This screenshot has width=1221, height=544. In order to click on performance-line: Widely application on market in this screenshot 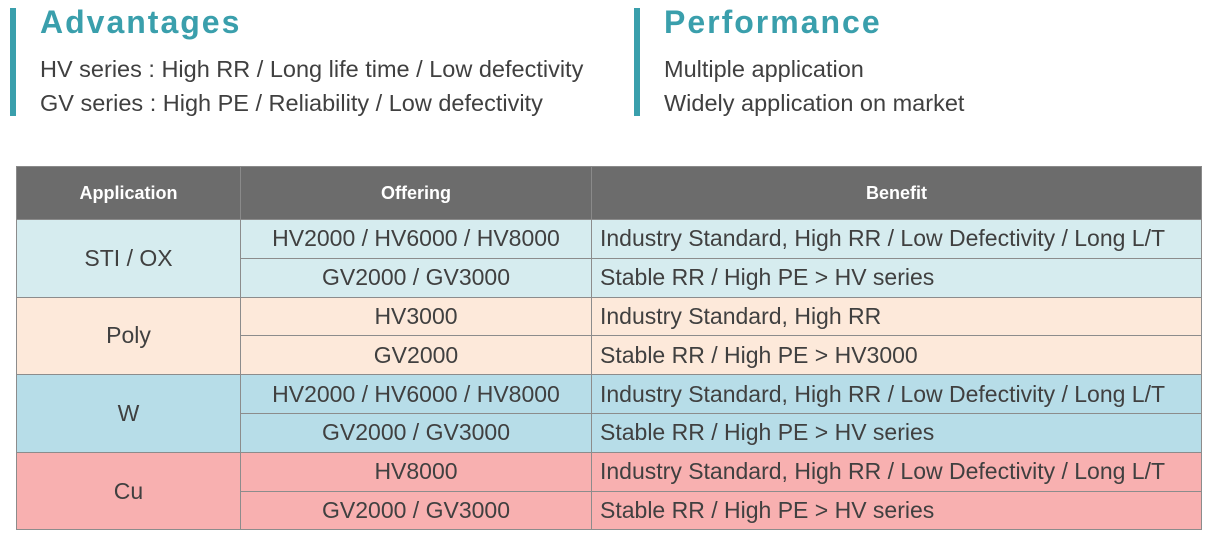, I will do `click(814, 103)`.